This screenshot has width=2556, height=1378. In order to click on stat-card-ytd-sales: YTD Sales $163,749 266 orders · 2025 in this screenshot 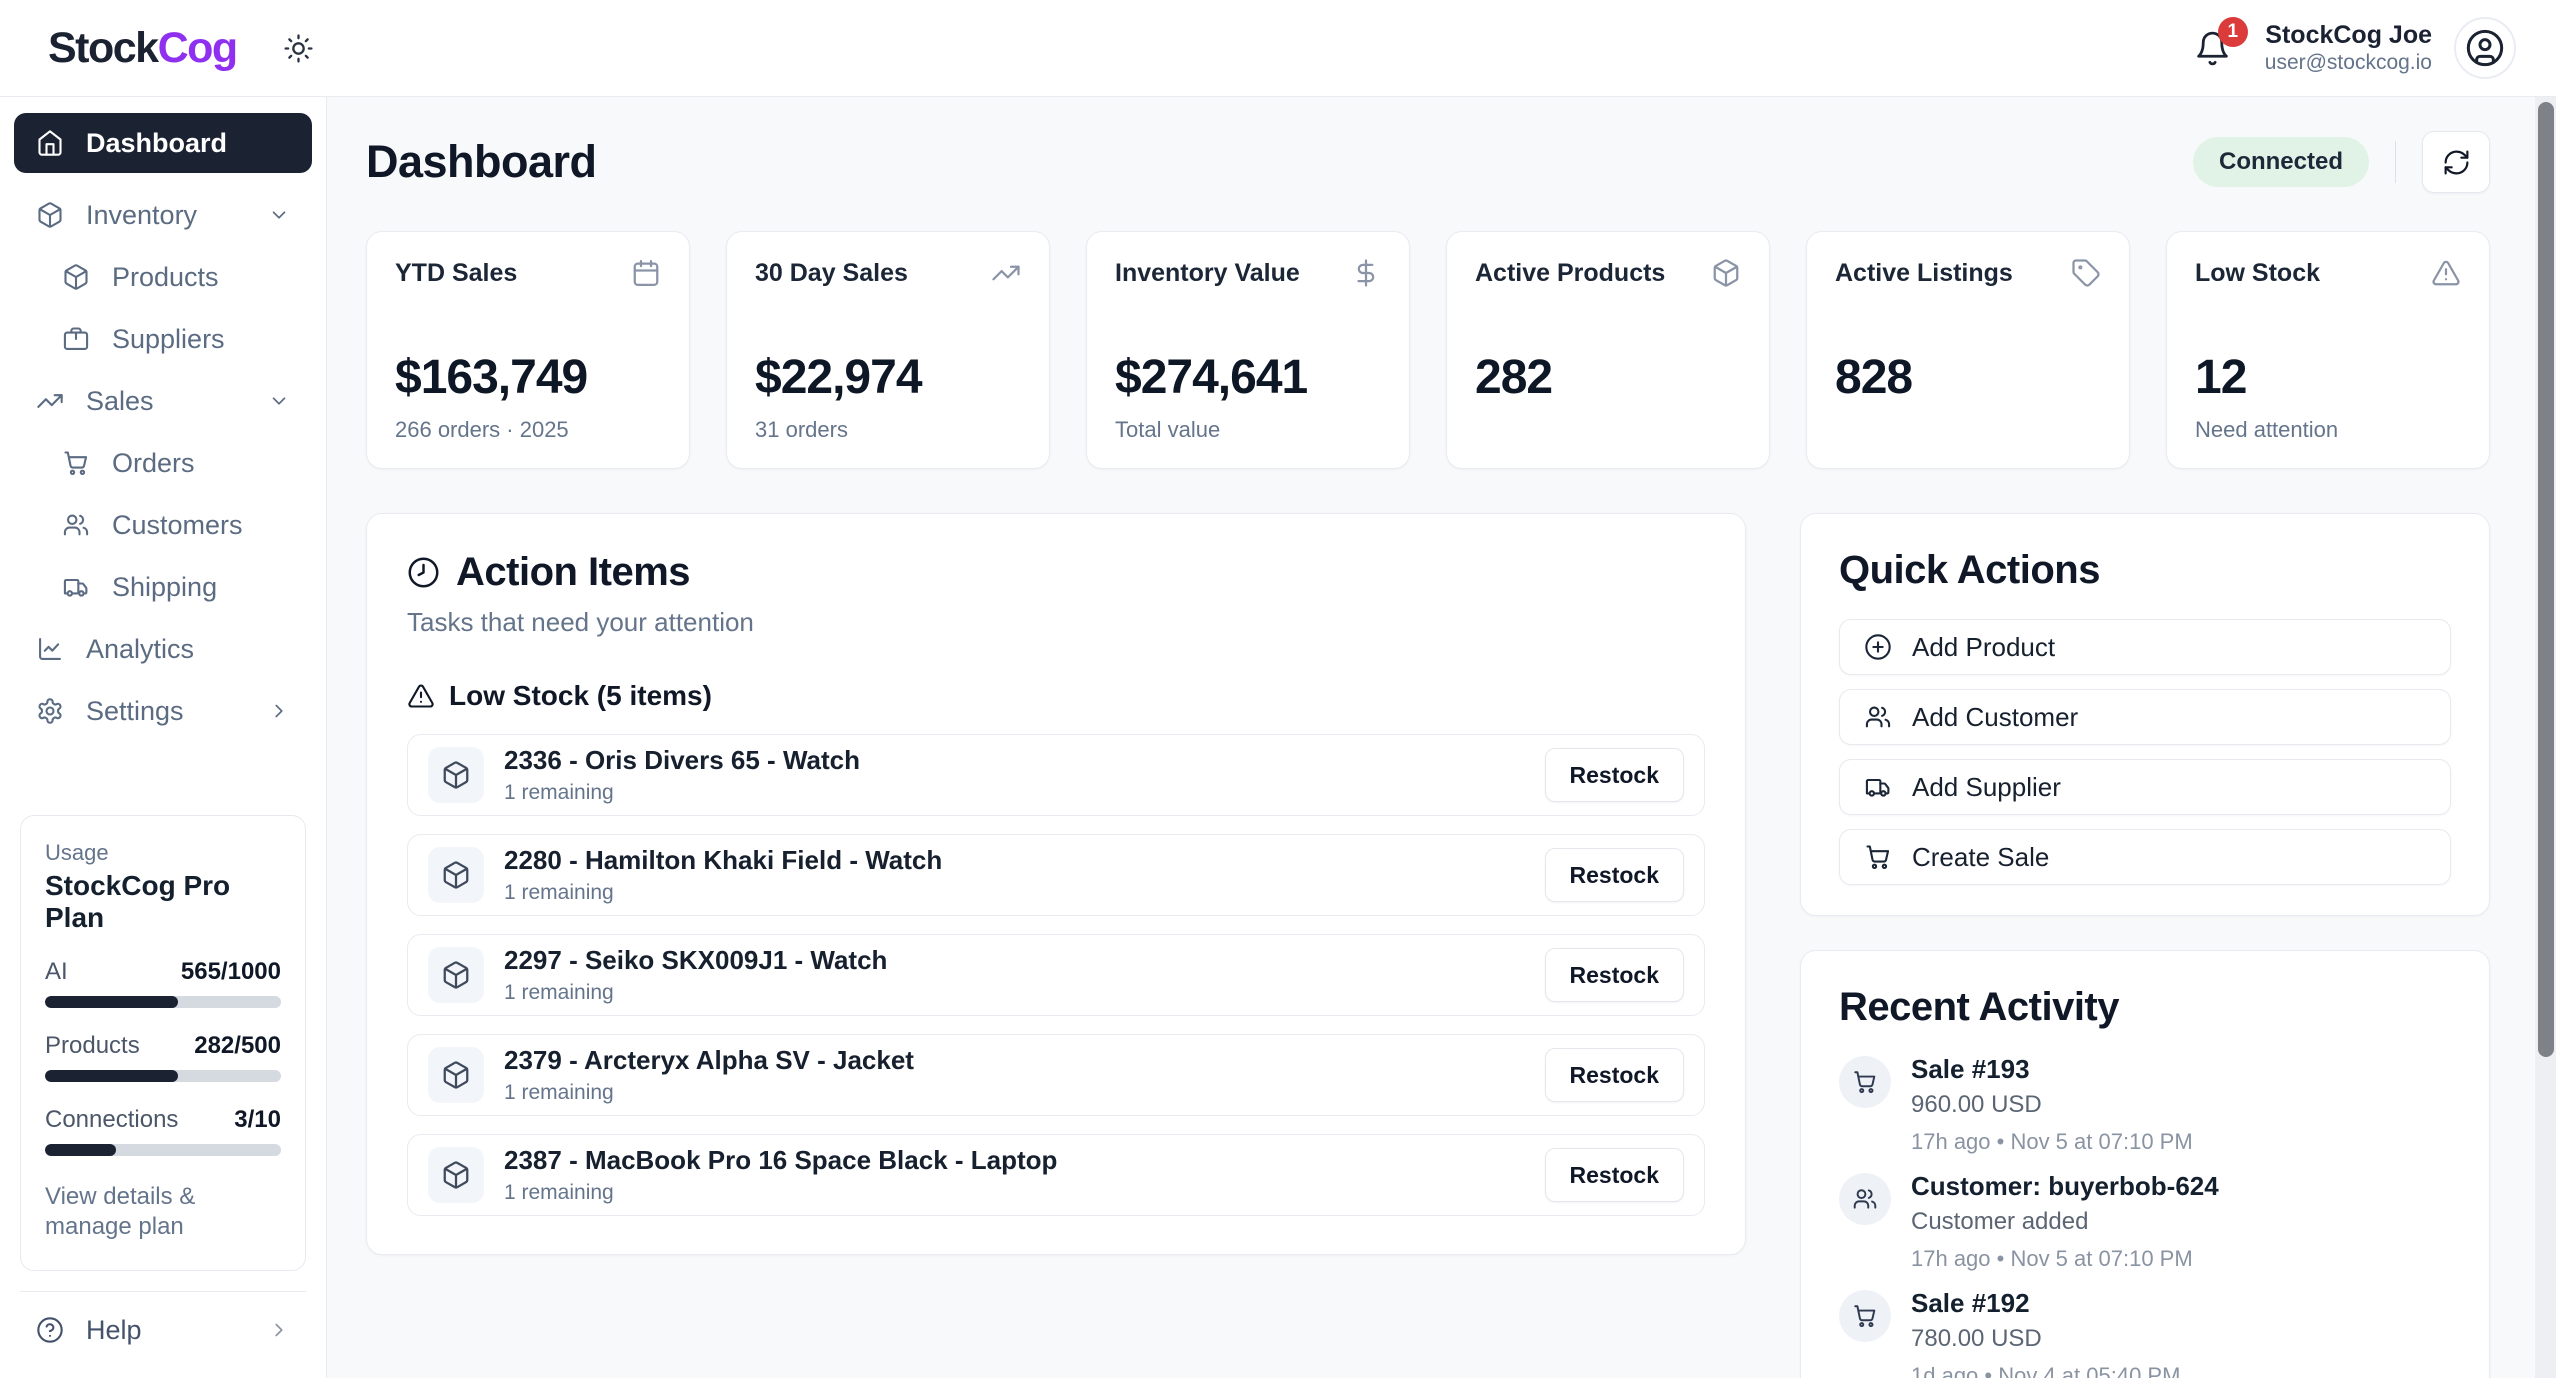, I will do `click(528, 350)`.